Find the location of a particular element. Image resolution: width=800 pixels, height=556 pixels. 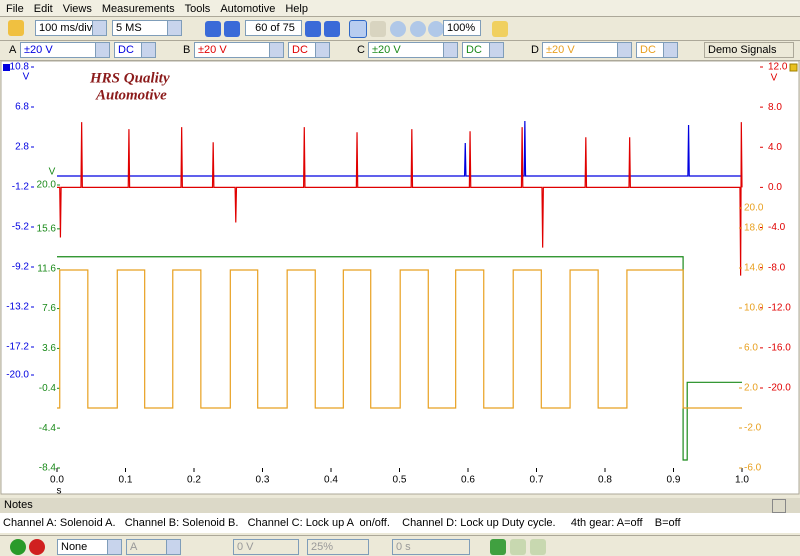

zoom-fit is located at coordinates (436, 29).